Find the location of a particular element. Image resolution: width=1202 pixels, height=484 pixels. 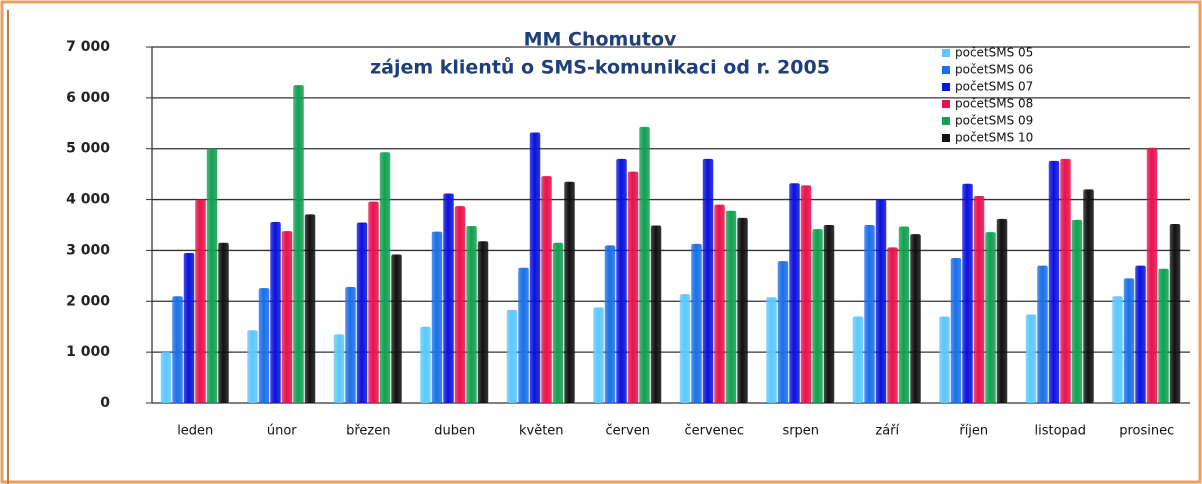

y-tick-label: 7 000 is located at coordinates (88, 47).